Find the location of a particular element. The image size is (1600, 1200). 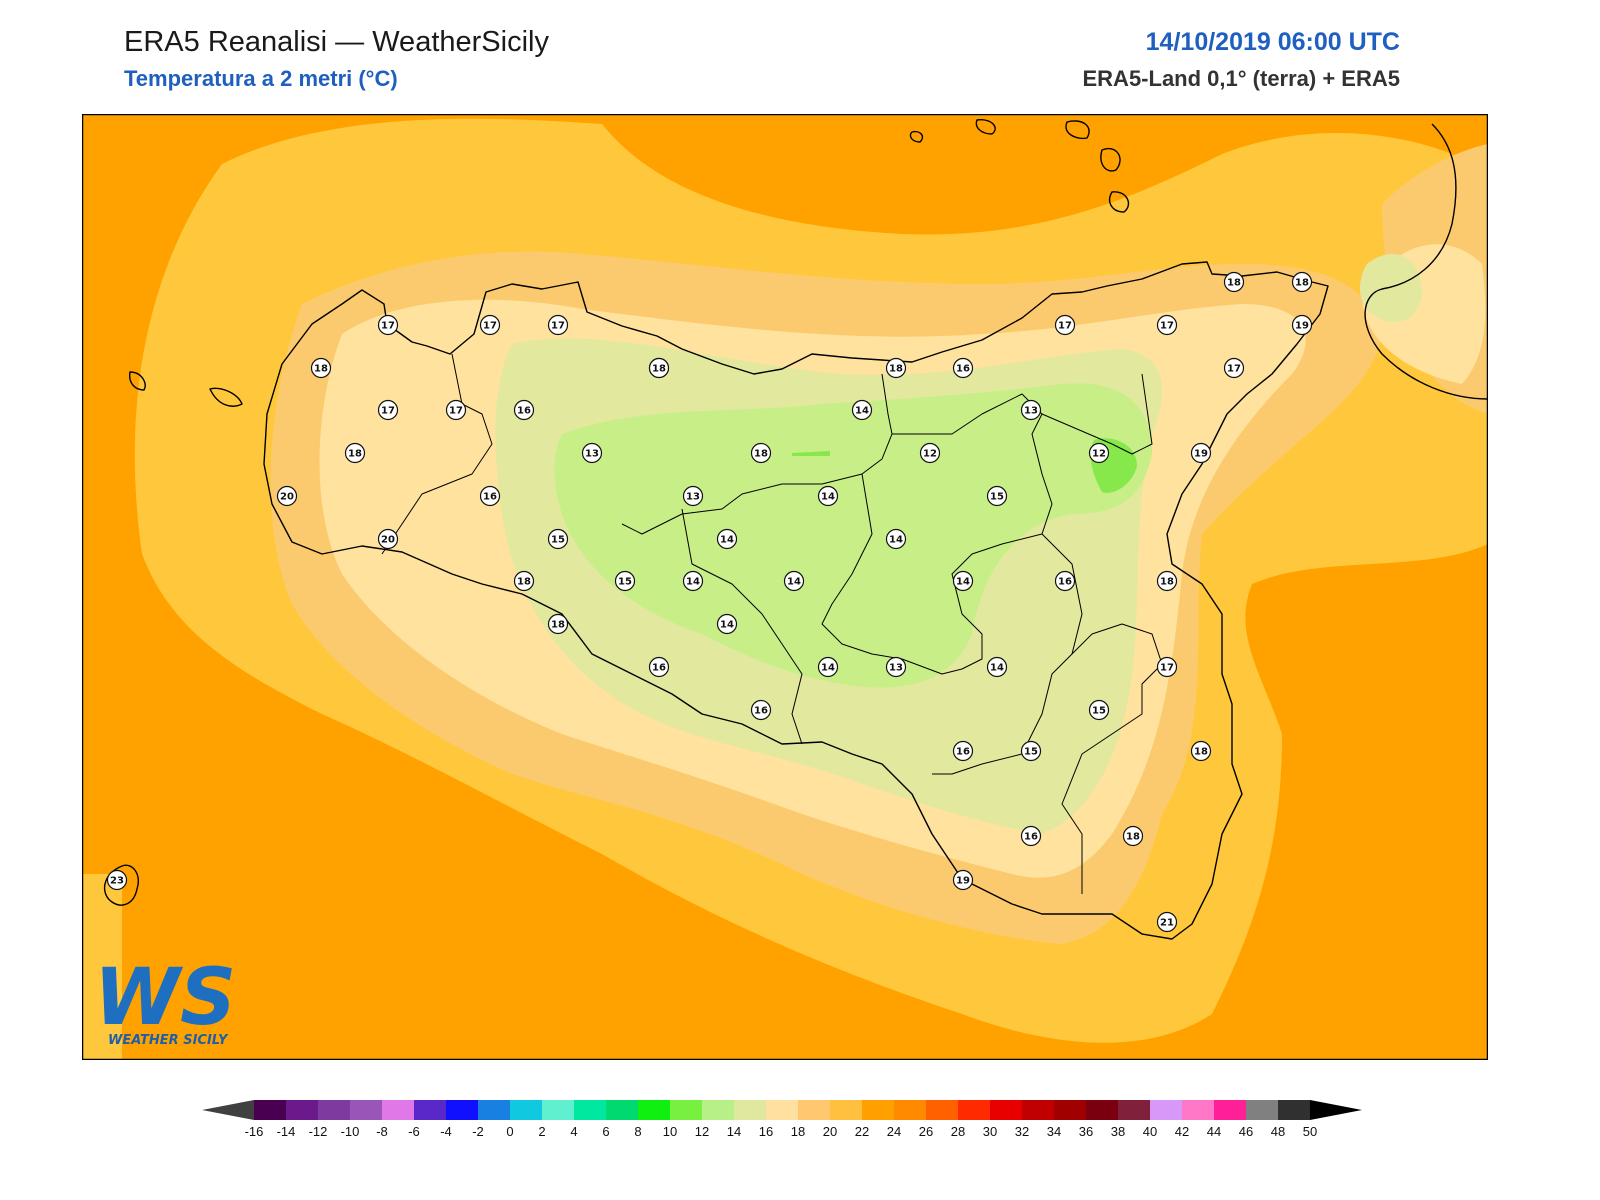

colorbar-over-arrow is located at coordinates (1336, 1110).